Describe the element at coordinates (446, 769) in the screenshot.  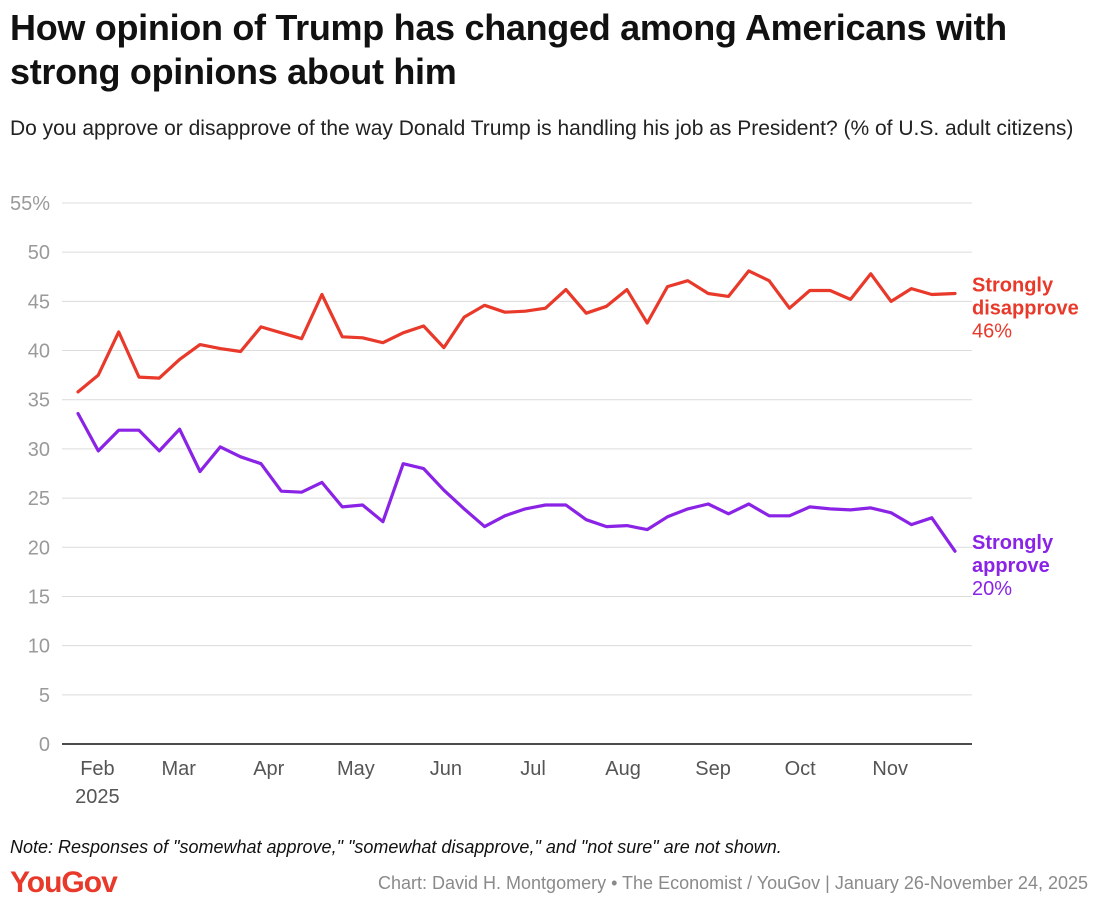
I see `x-tick-label: Jun` at that location.